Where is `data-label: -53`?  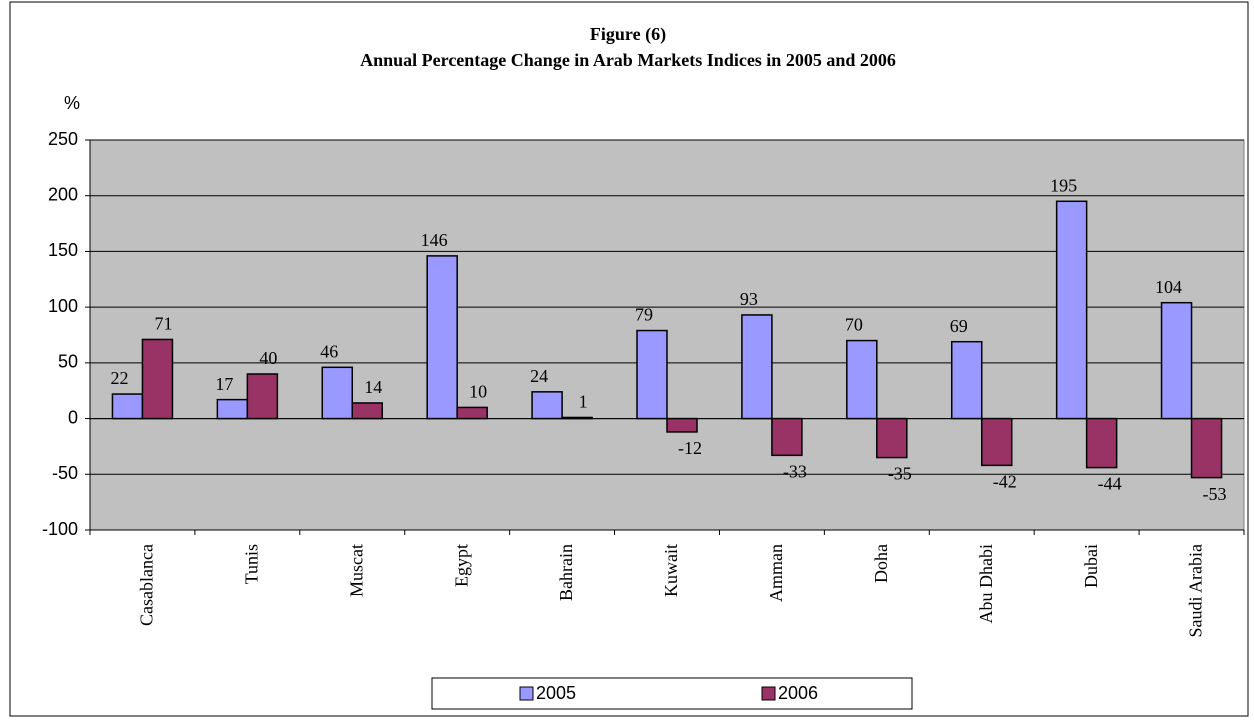 data-label: -53 is located at coordinates (1215, 494).